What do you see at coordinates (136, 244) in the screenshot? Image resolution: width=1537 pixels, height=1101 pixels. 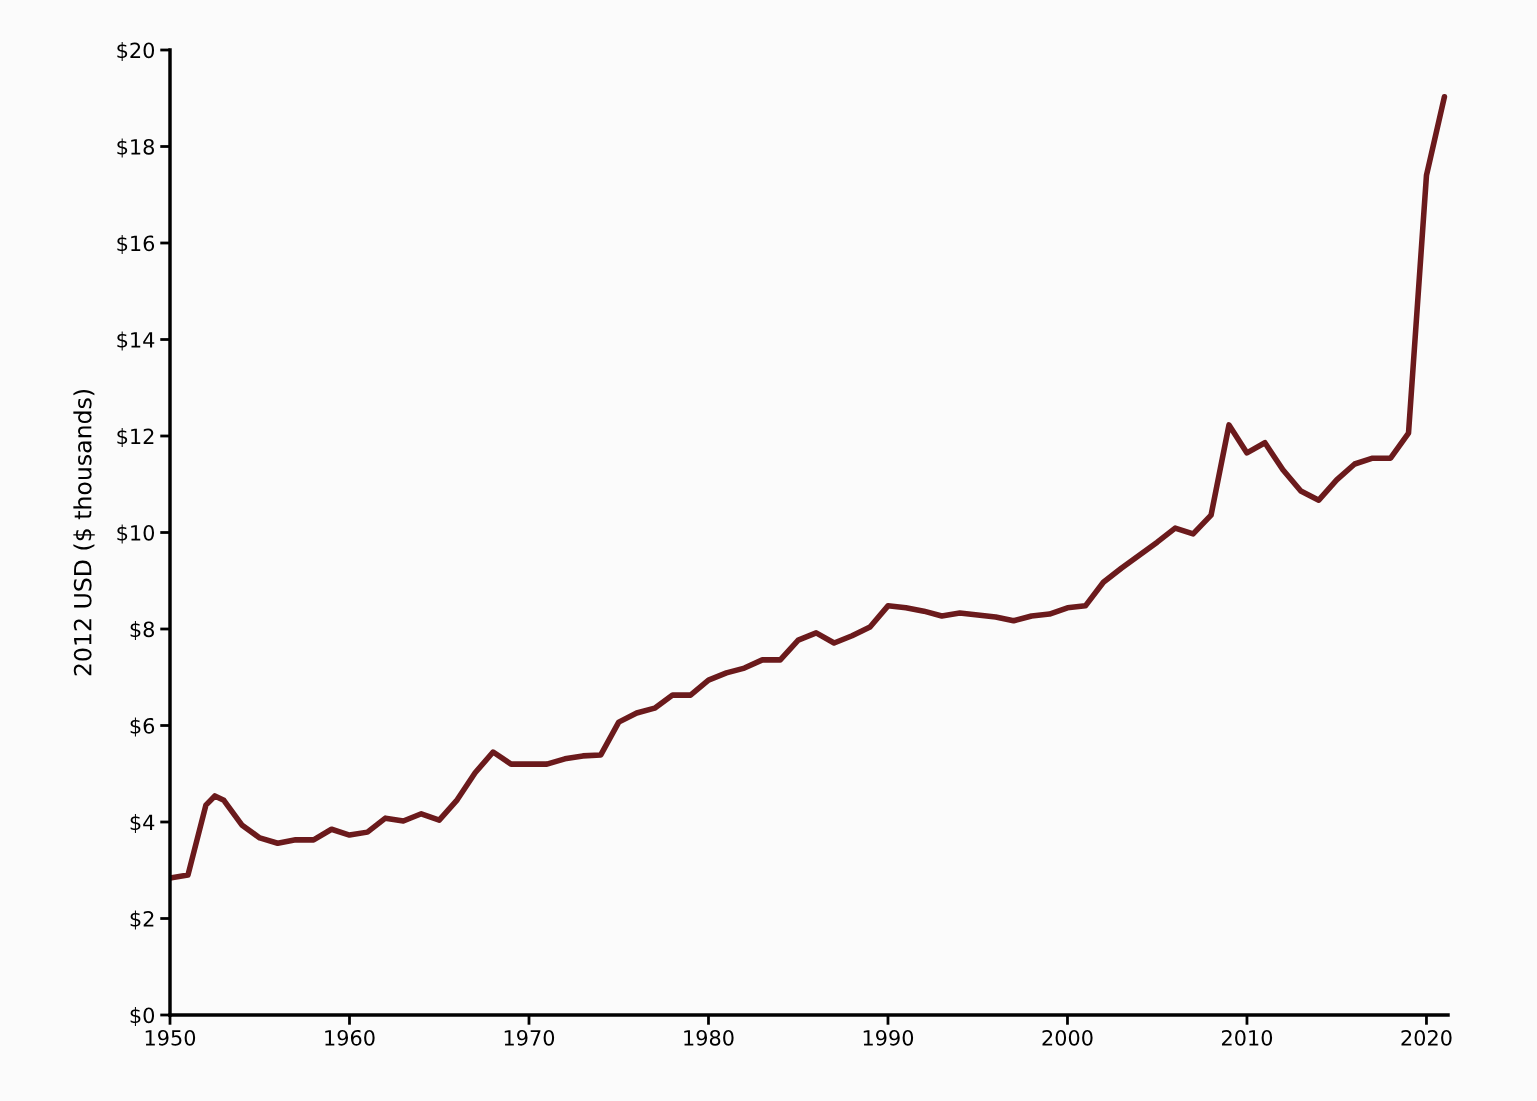 I see `y-tick-label: $16` at bounding box center [136, 244].